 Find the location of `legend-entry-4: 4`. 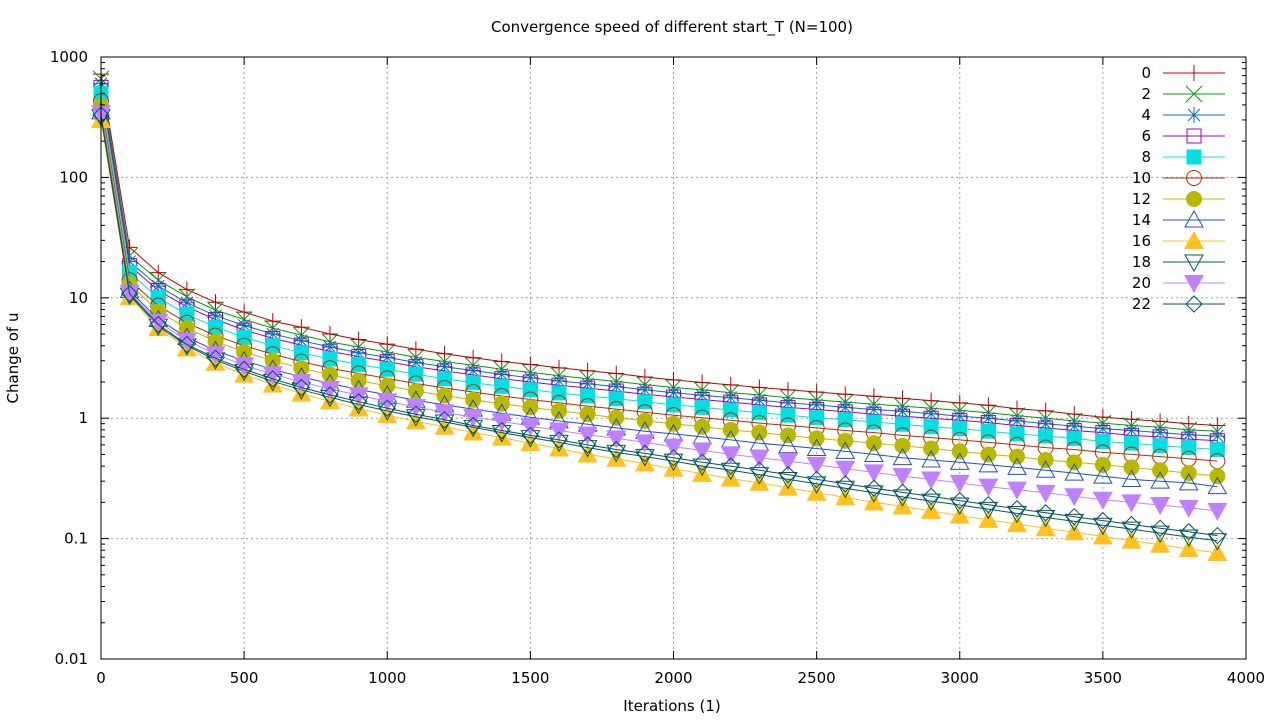

legend-entry-4: 4 is located at coordinates (1183, 115).